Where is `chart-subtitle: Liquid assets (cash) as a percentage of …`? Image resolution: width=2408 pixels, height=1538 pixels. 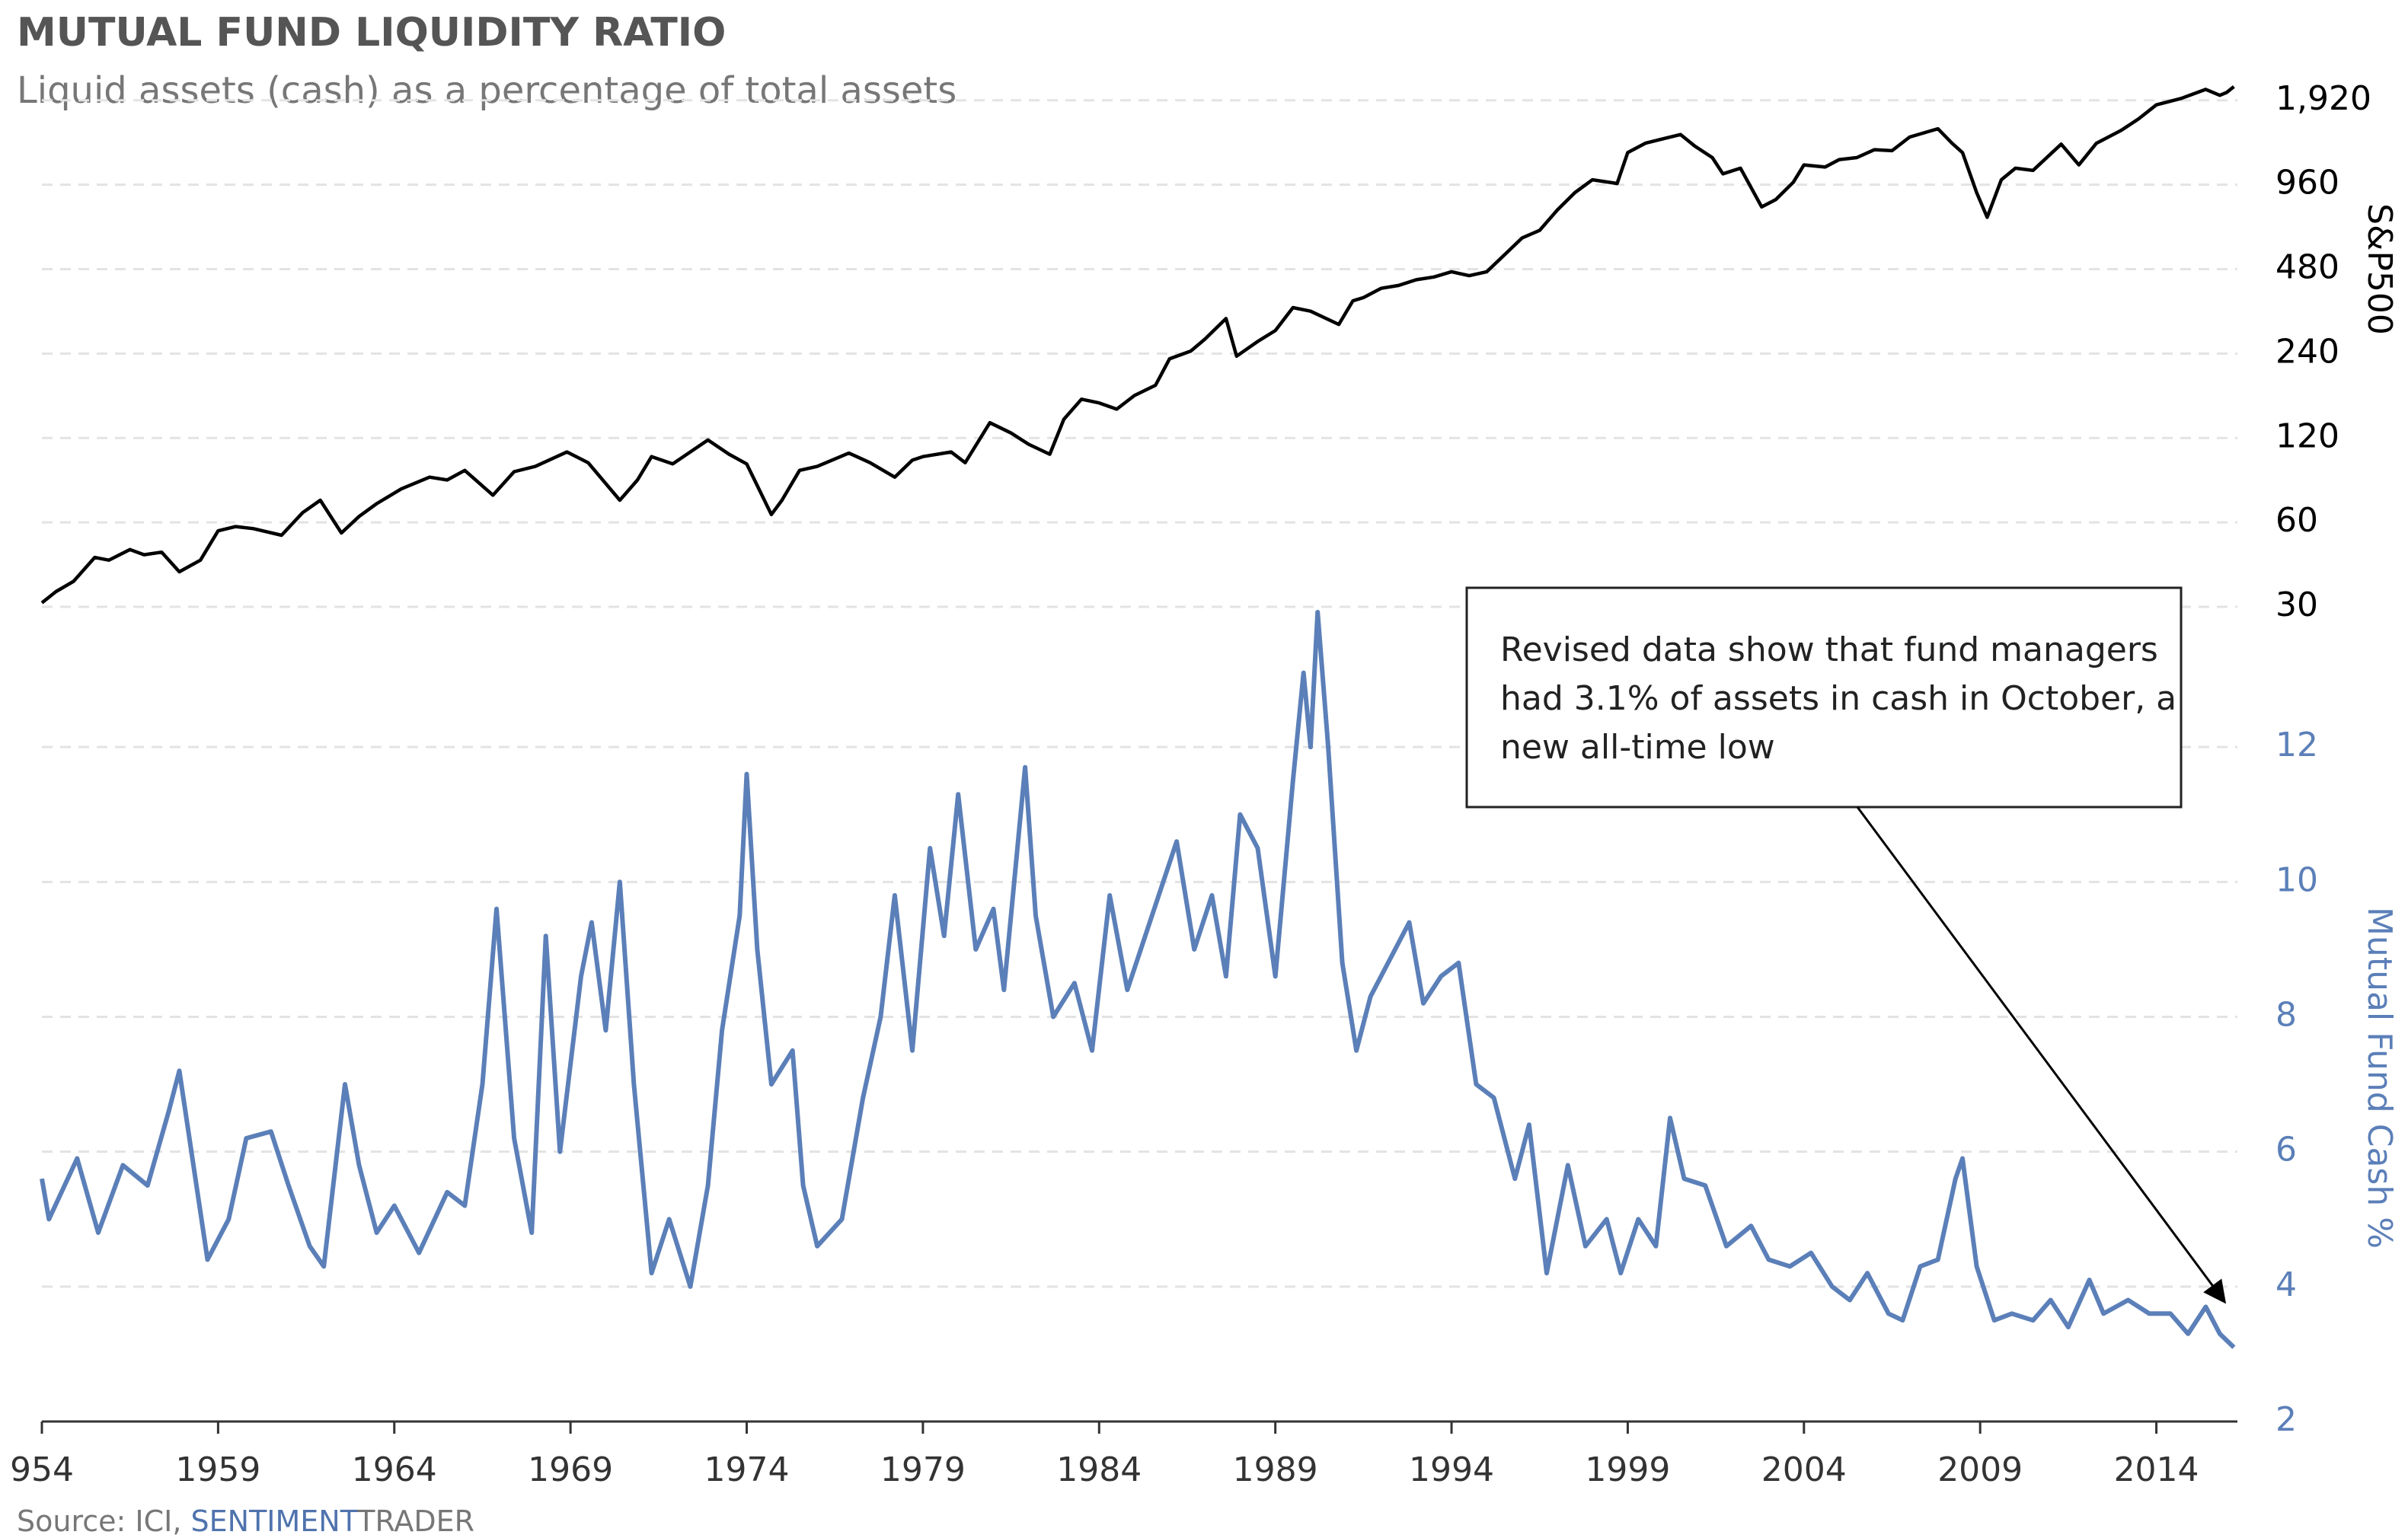 chart-subtitle: Liquid assets (cash) as a percentage of … is located at coordinates (487, 90).